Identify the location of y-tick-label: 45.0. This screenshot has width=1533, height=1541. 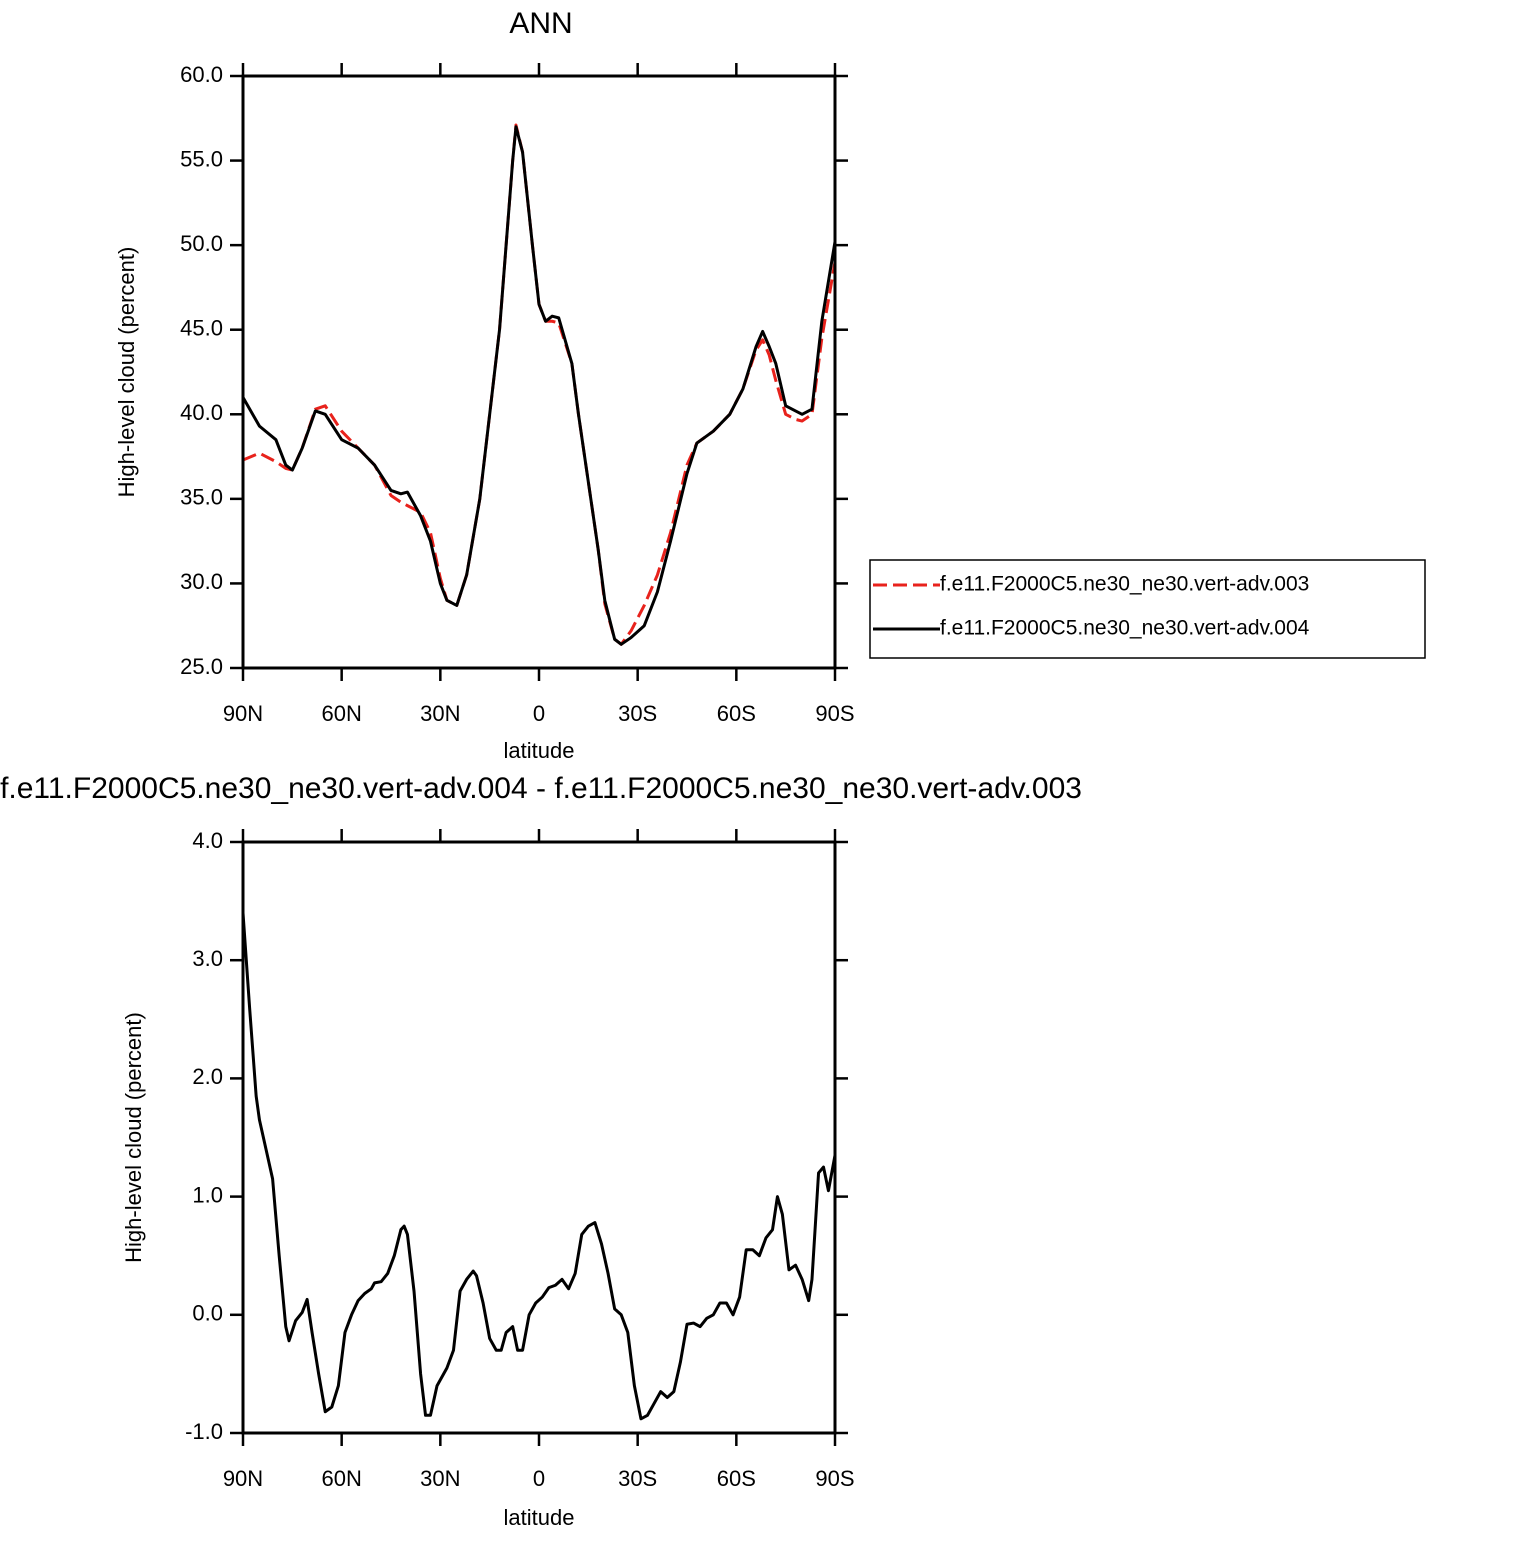
(201, 328).